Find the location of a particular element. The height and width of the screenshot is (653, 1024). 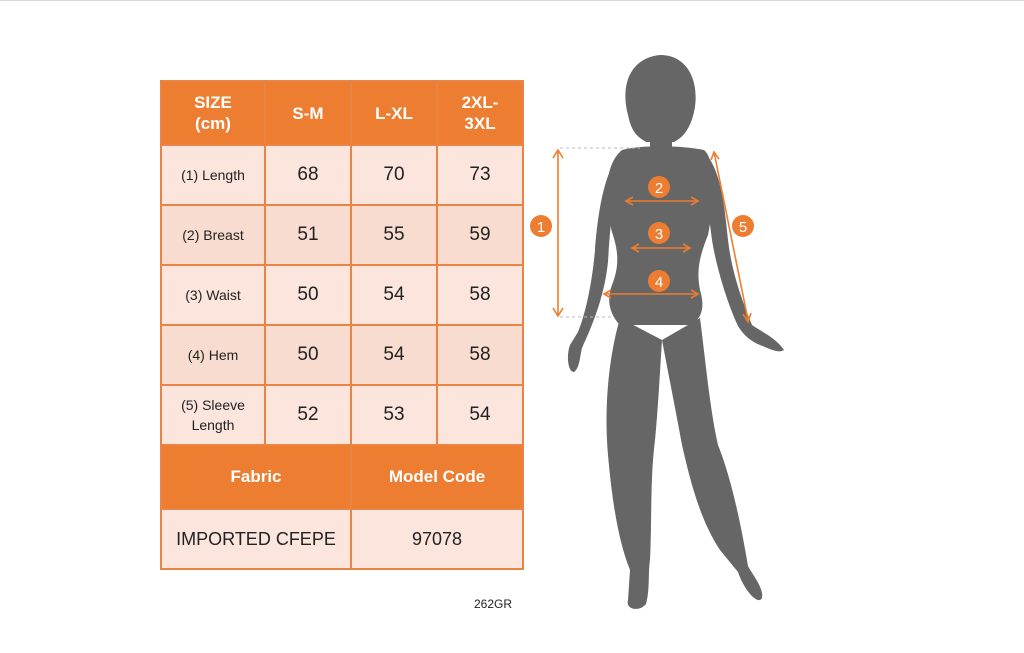

svg-text: 5 is located at coordinates (743, 227).